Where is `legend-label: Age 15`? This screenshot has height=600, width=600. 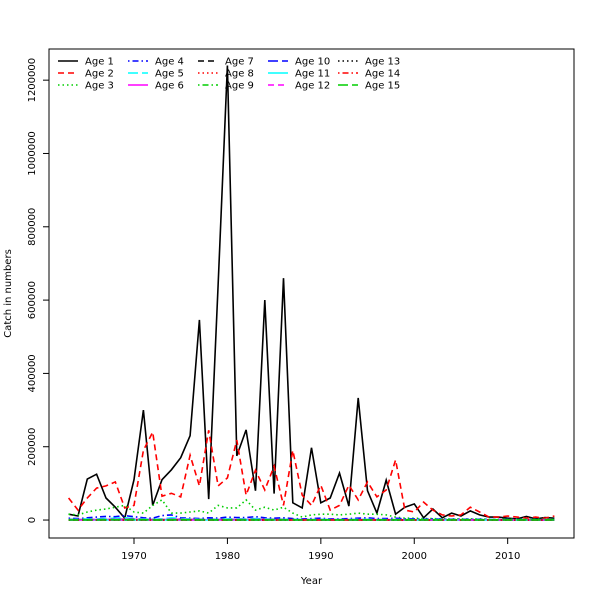 legend-label: Age 15 is located at coordinates (382, 86).